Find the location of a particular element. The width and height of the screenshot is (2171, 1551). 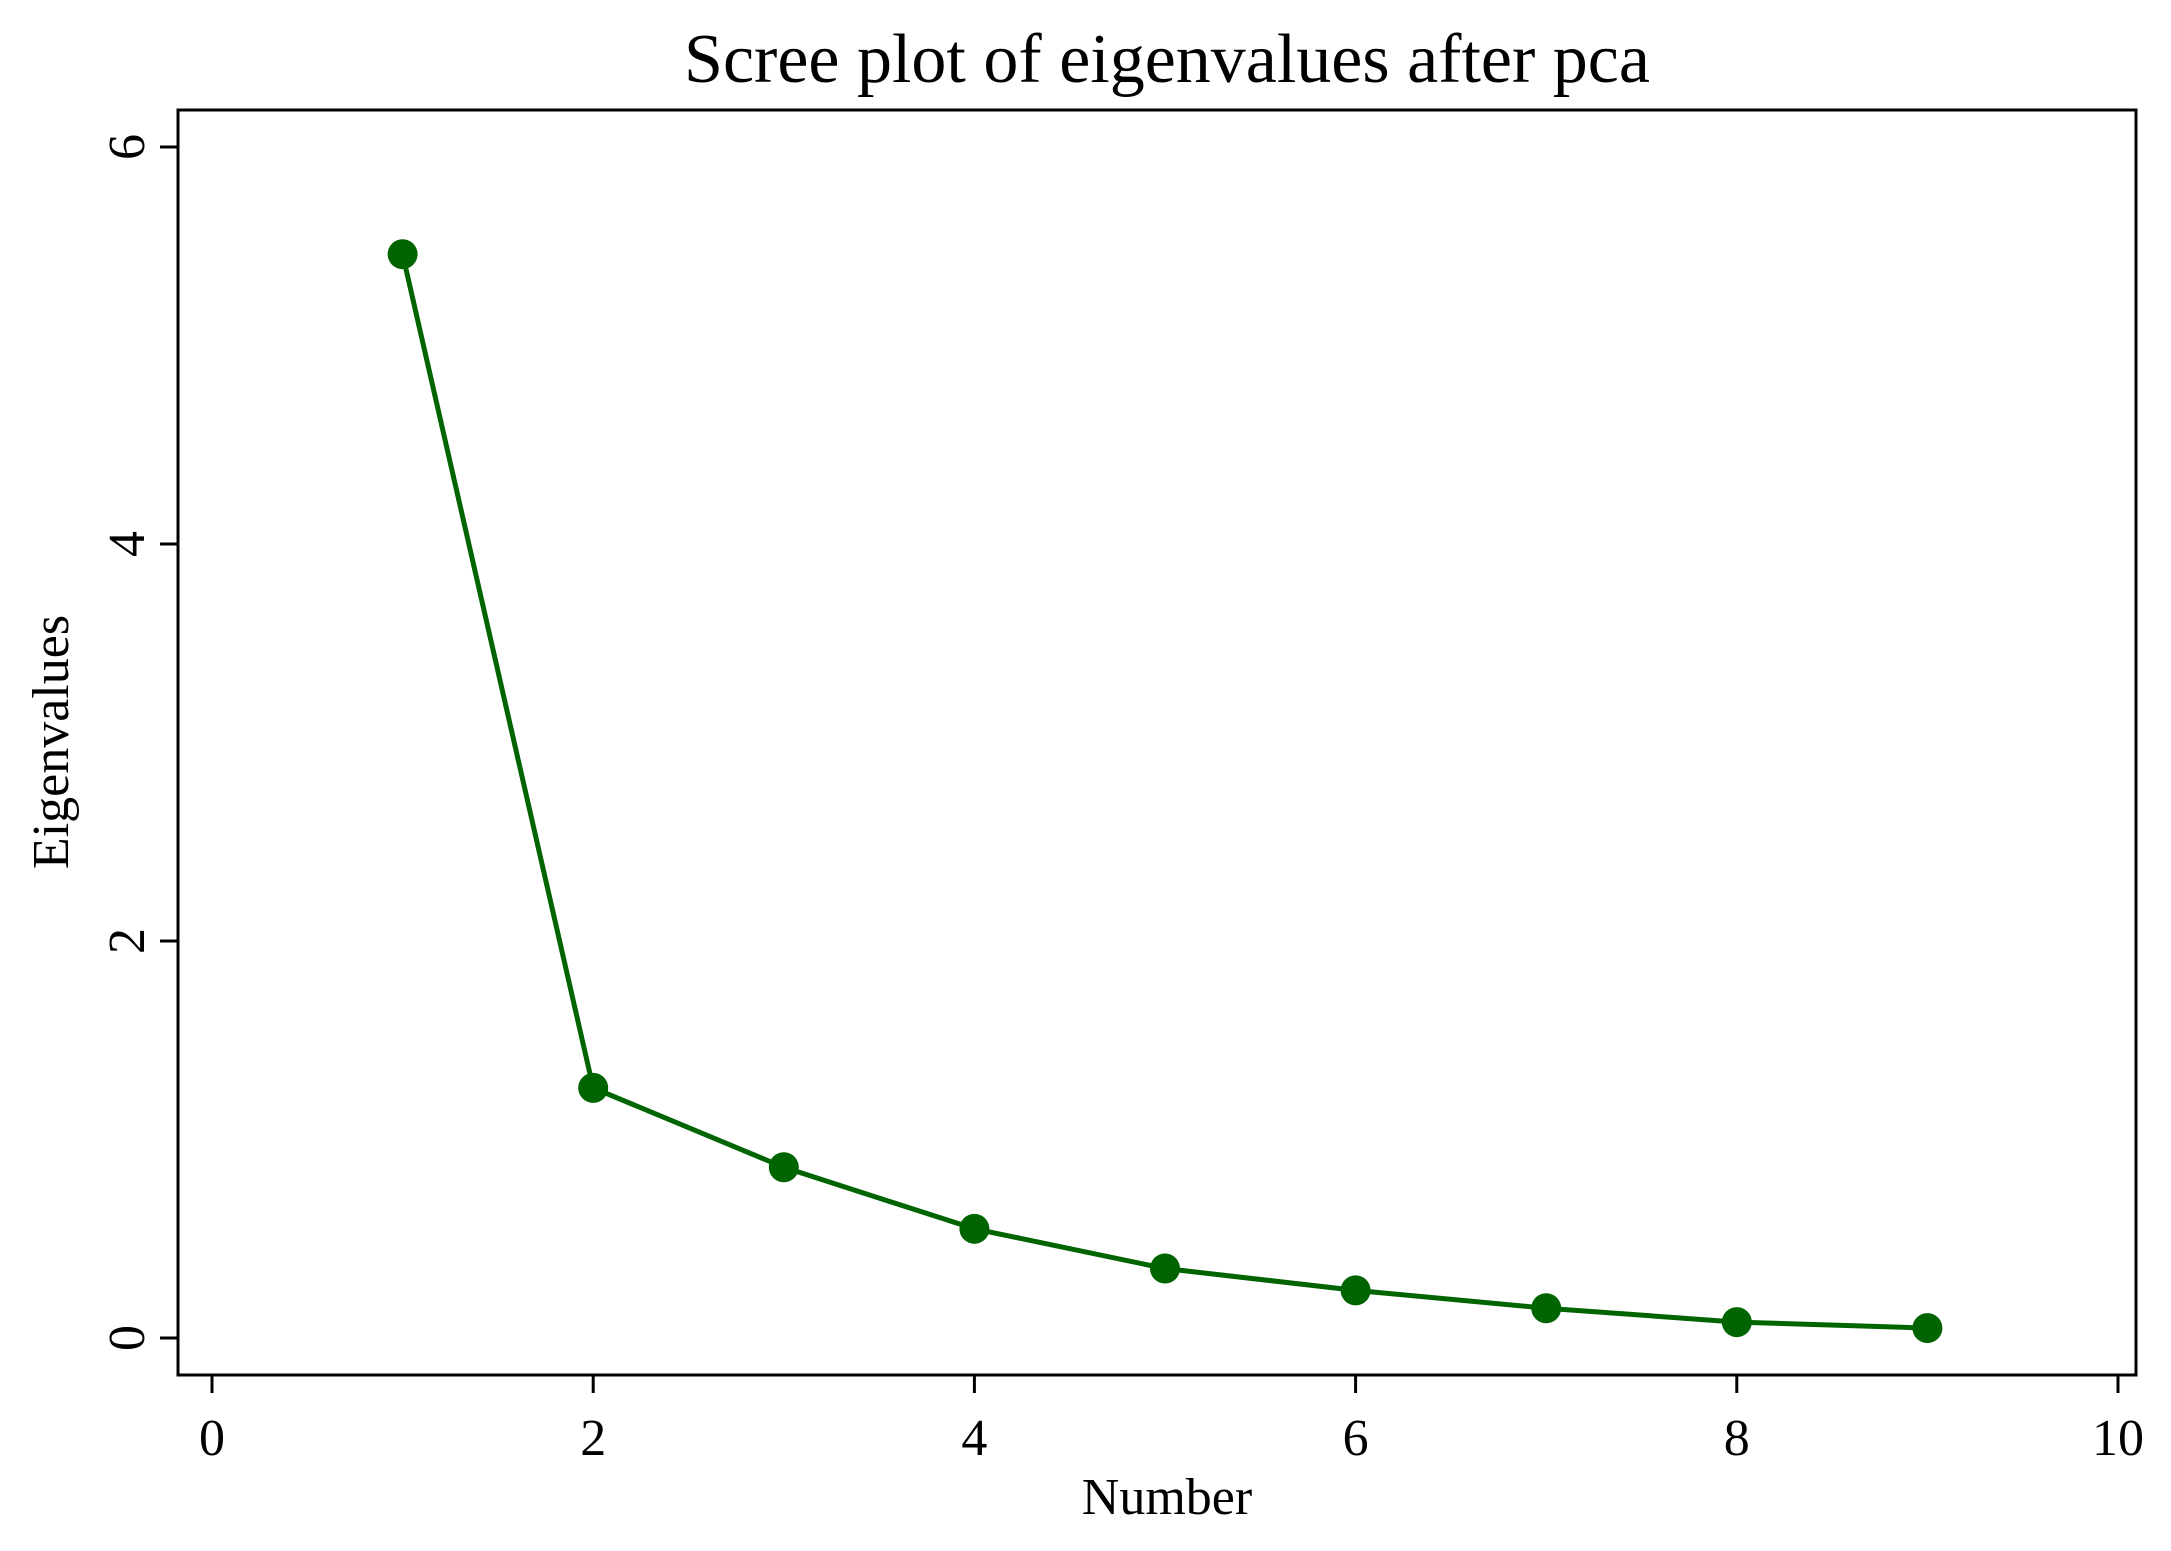

y-tick-label: 4 is located at coordinates (127, 544).